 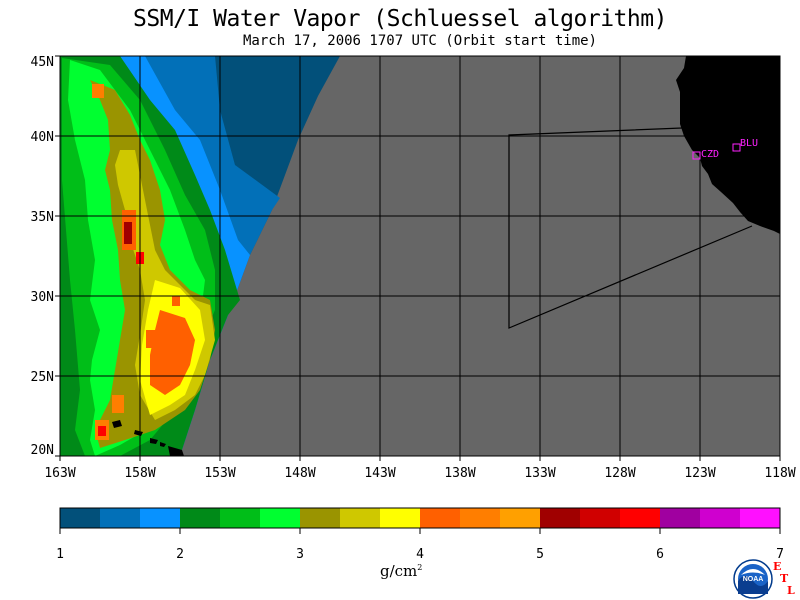 I want to click on noaa-logo: NOAA, so click(x=753, y=579).